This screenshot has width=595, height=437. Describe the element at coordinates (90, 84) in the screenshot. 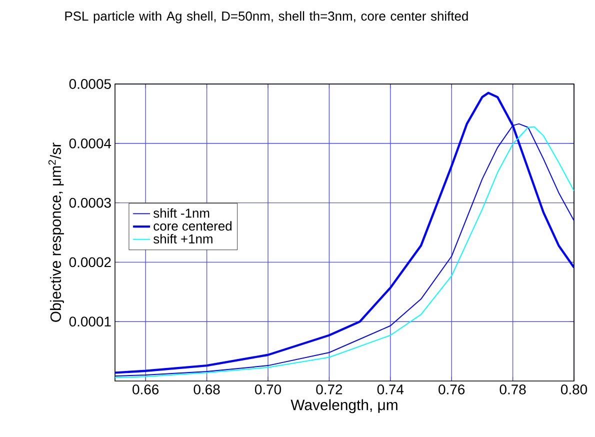

I see `y-tick-label: 0.0005` at that location.